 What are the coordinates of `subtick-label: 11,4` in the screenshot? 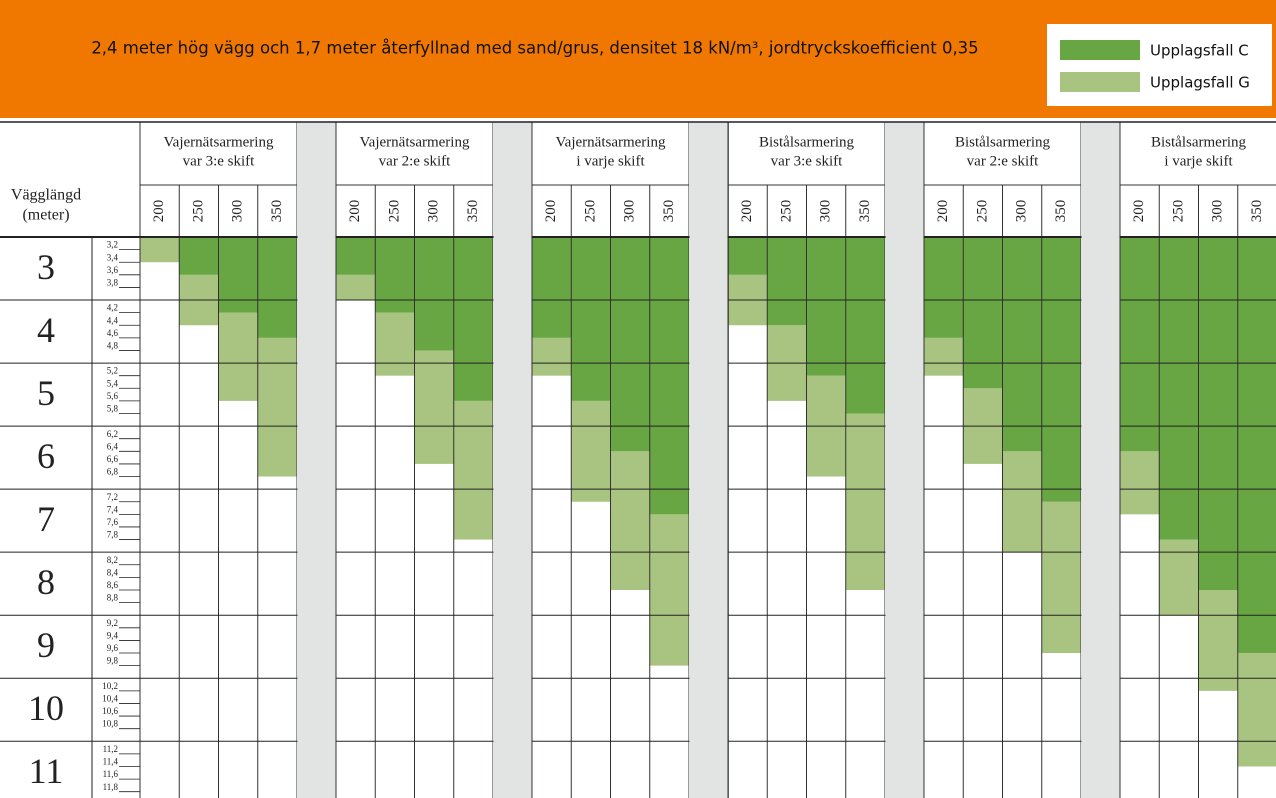 It's located at (111, 762).